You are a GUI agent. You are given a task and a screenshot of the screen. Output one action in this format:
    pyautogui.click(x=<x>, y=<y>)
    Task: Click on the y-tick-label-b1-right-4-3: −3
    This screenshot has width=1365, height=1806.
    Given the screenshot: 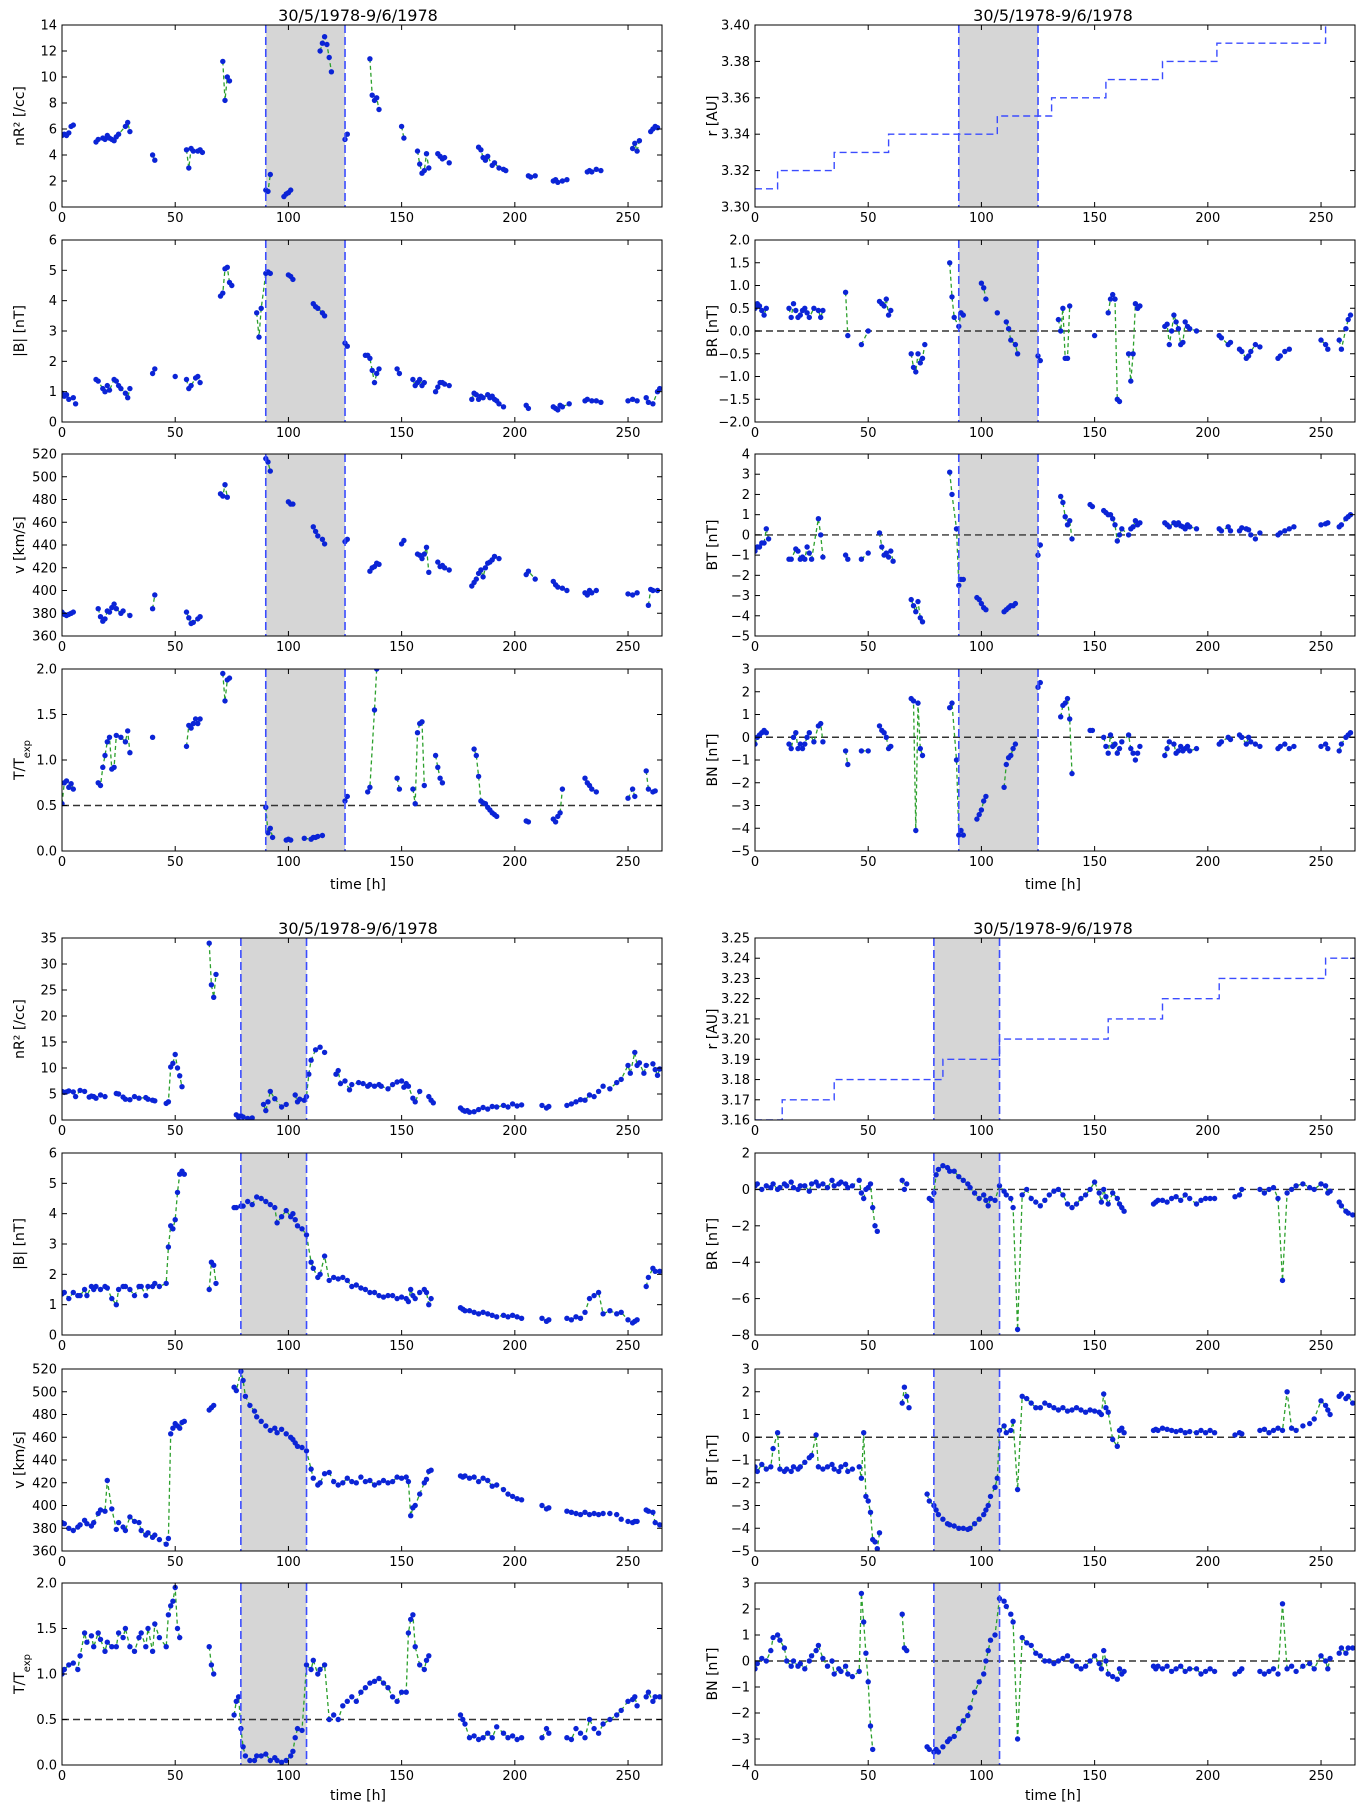 What is the action you would take?
    pyautogui.click(x=740, y=806)
    